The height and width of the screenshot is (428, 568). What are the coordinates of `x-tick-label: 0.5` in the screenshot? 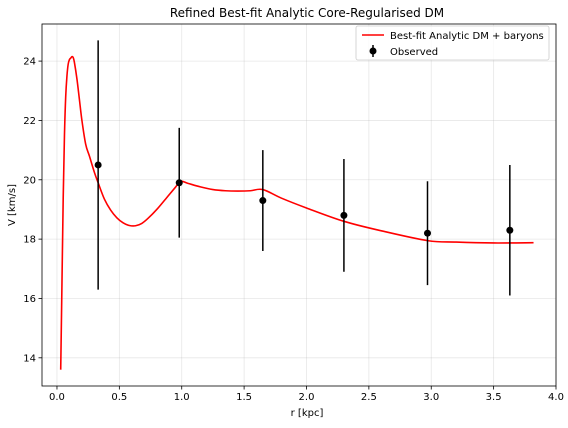 It's located at (119, 397).